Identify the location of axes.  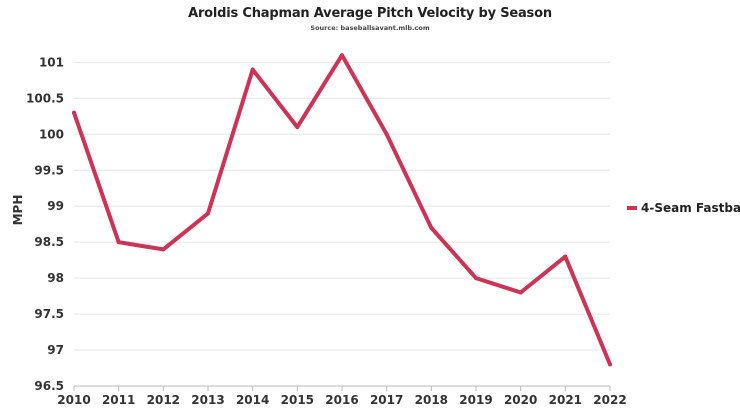
(342, 388).